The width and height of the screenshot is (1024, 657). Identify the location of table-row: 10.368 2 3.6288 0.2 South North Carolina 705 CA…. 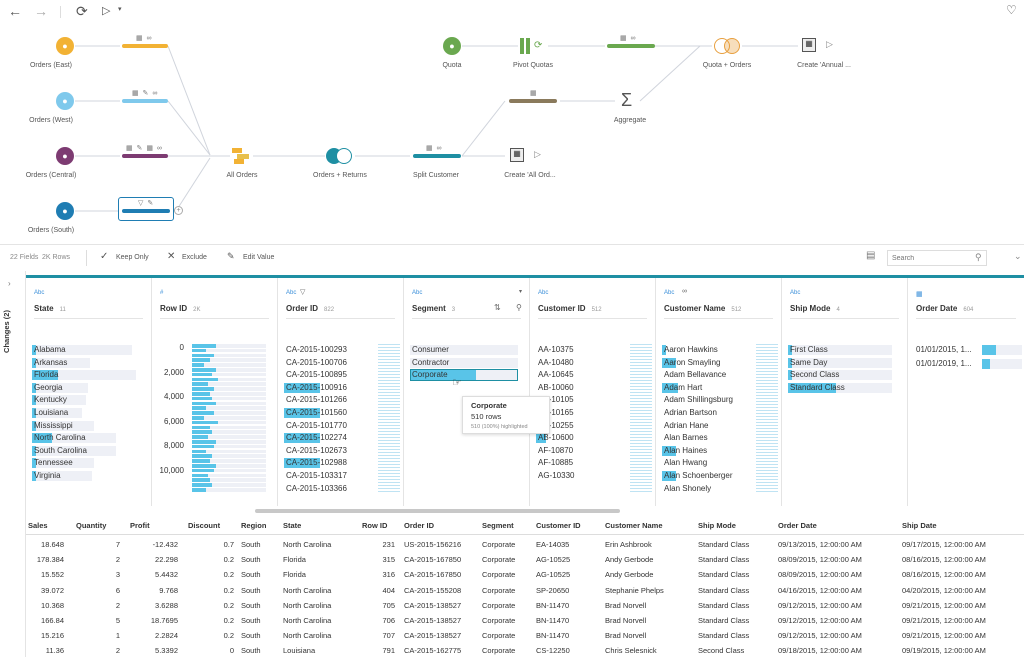
(525, 605).